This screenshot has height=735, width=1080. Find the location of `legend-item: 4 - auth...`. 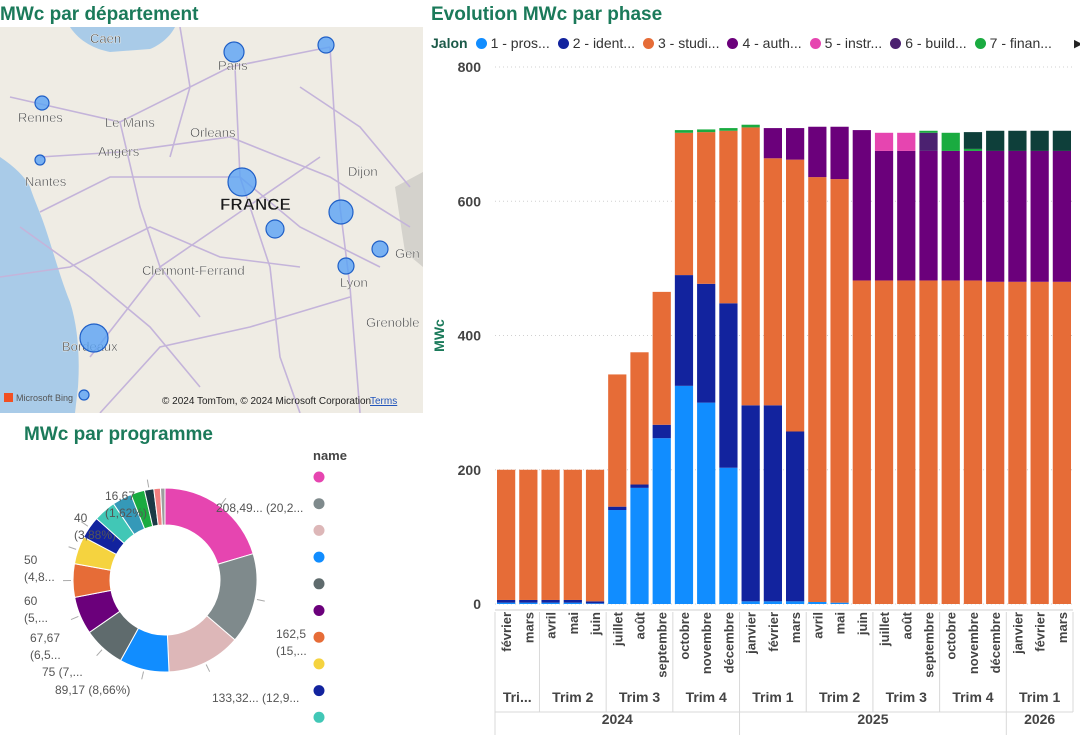

legend-item: 4 - auth... is located at coordinates (764, 43).